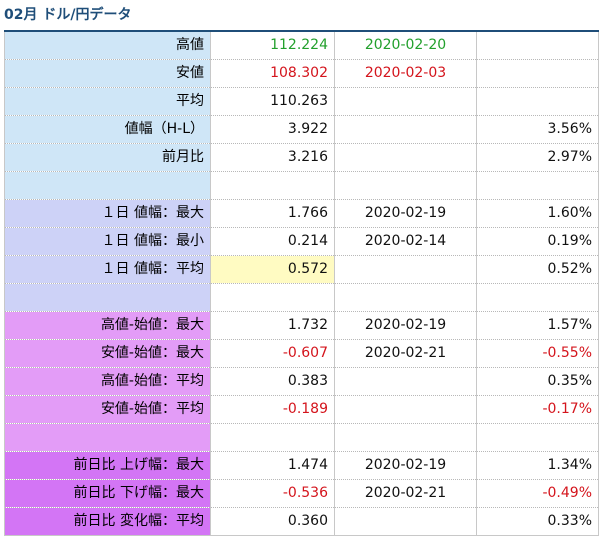  I want to click on row-percent: 1.34%, so click(537, 465).